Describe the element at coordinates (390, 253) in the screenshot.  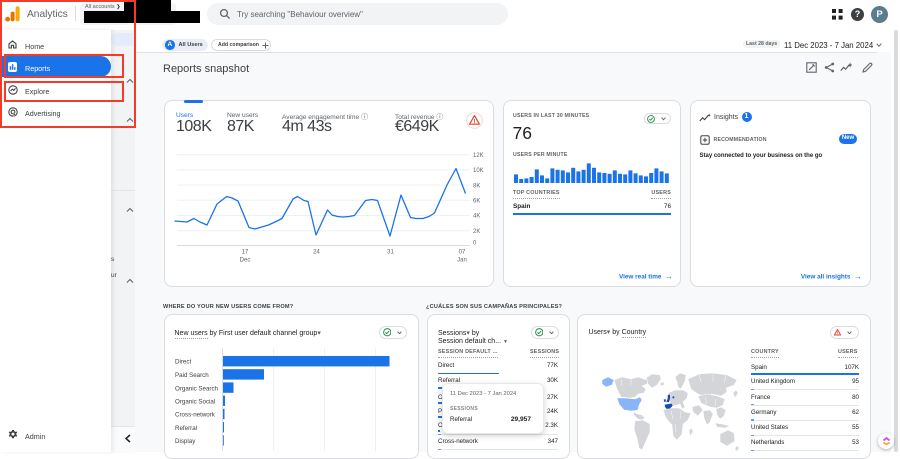
I see `svg-text: 31` at that location.